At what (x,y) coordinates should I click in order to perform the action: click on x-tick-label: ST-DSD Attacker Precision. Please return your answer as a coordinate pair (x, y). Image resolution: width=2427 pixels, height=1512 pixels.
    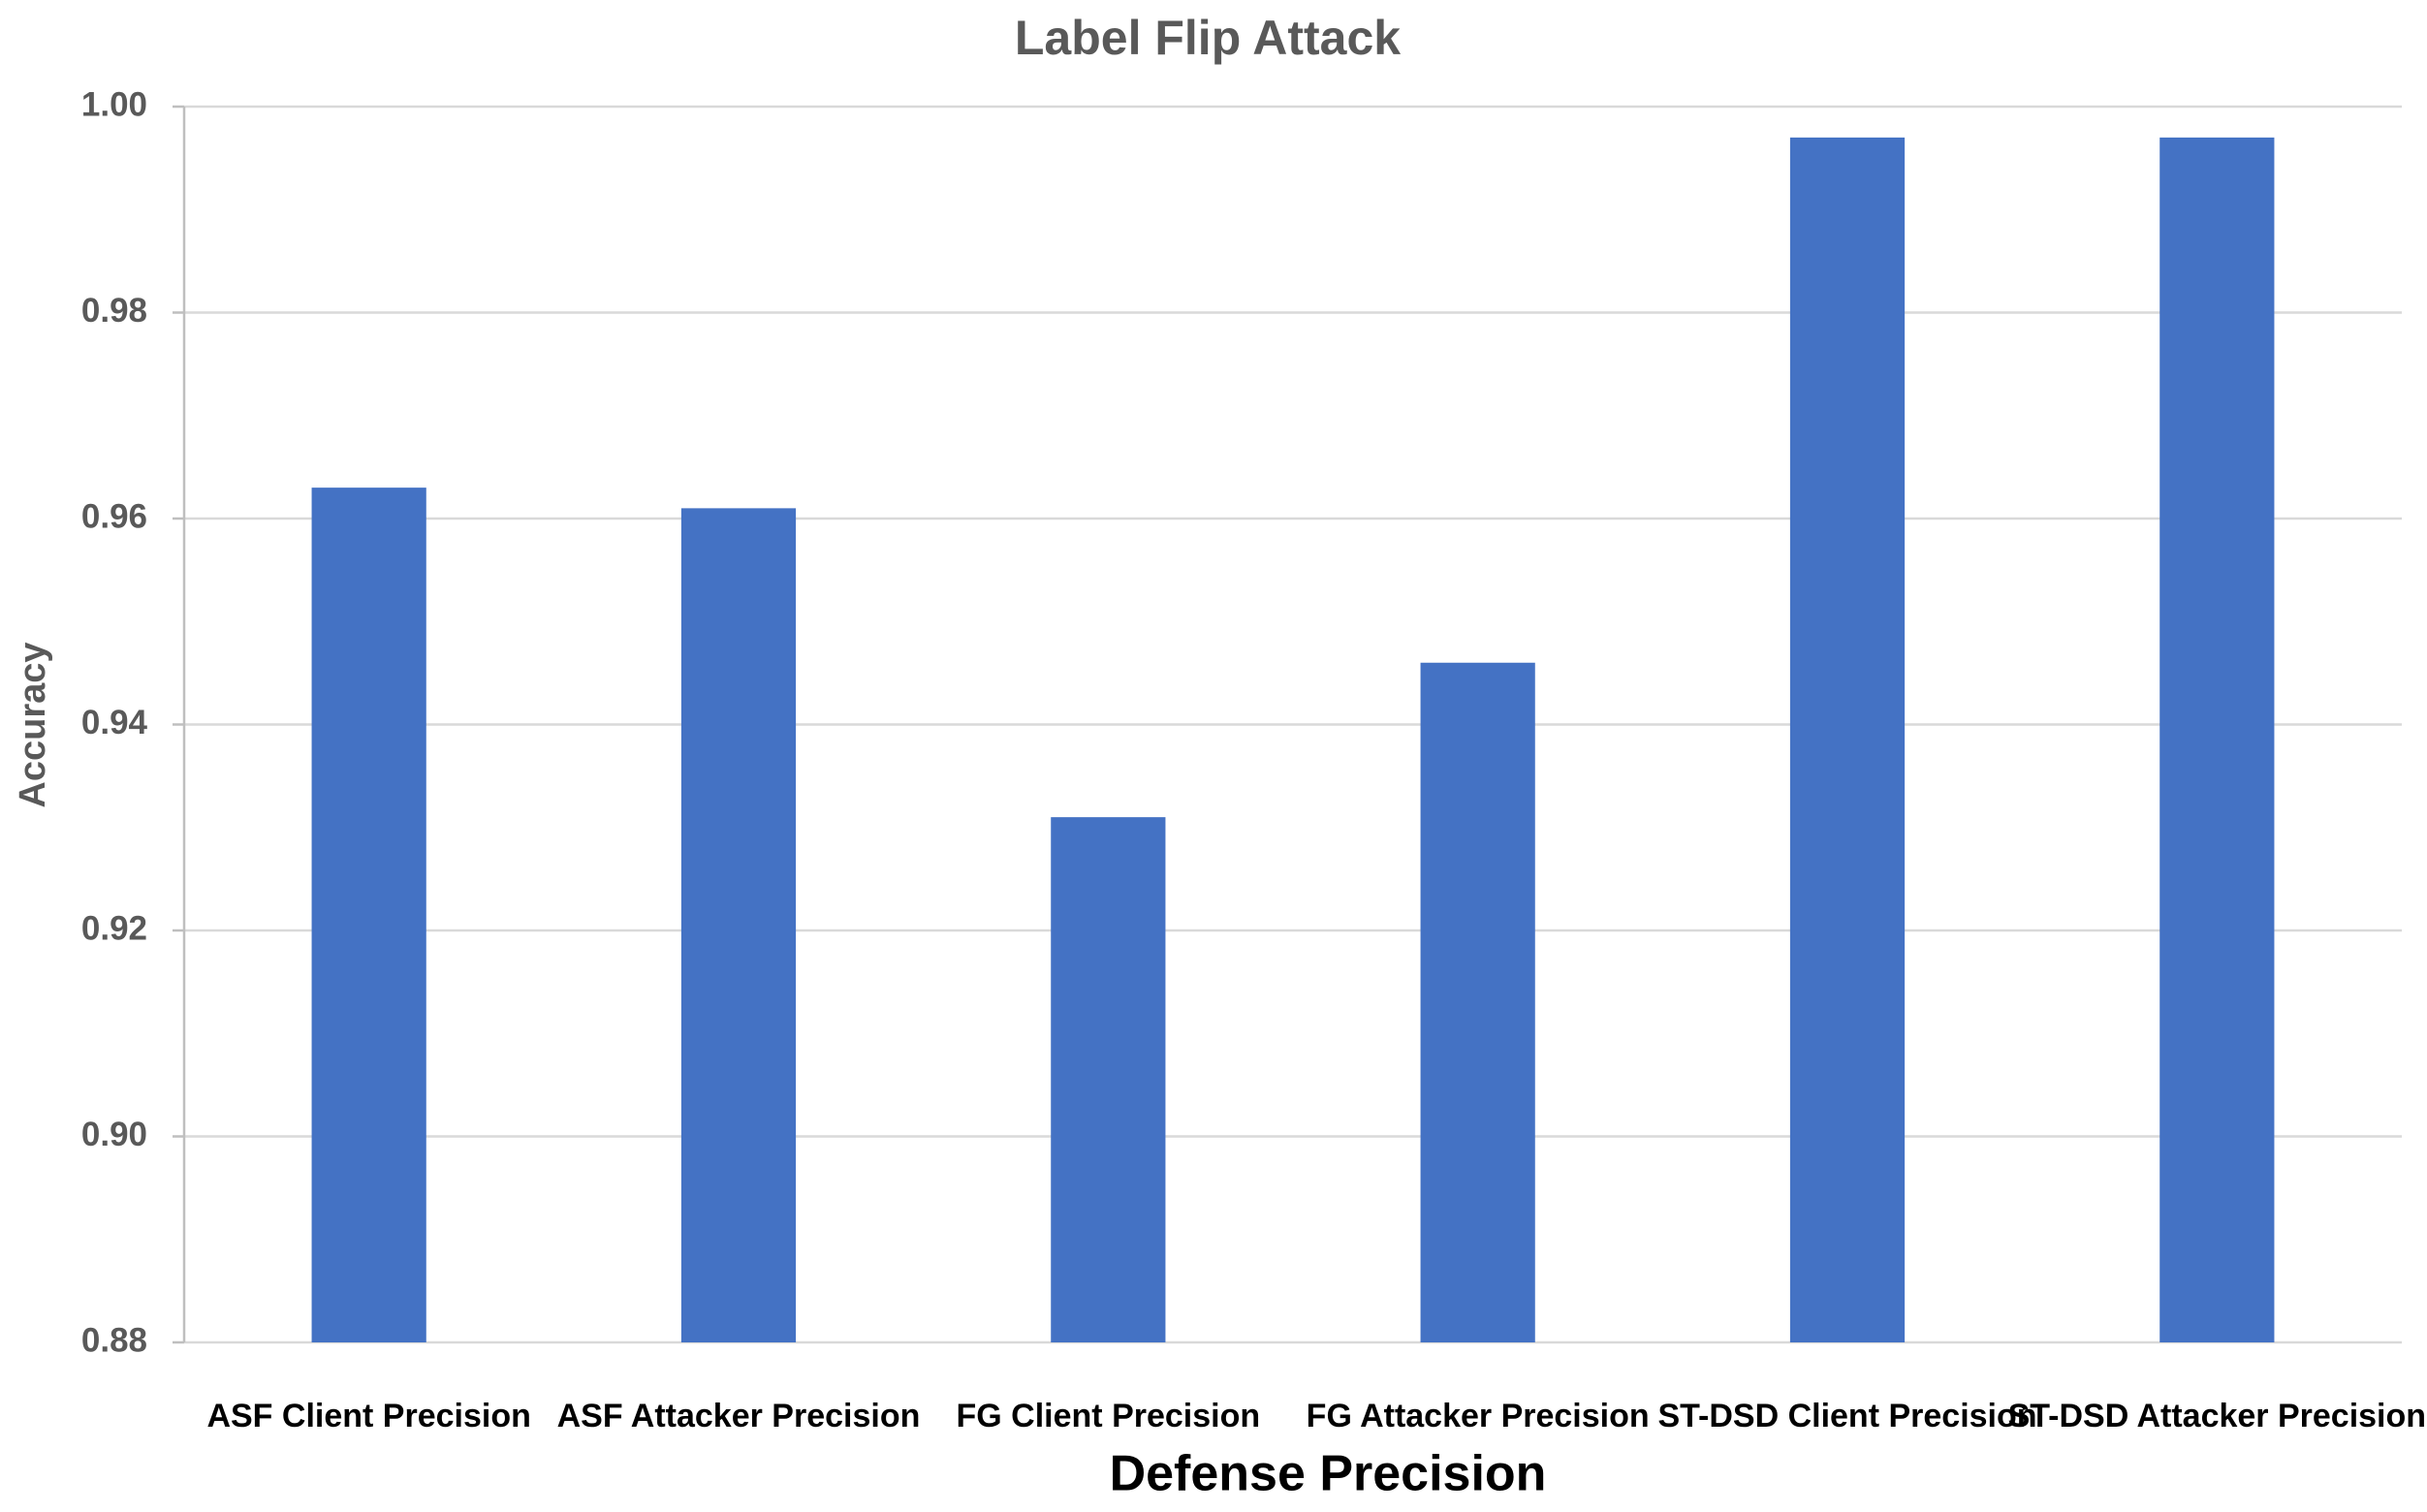
    Looking at the image, I should click on (2217, 1416).